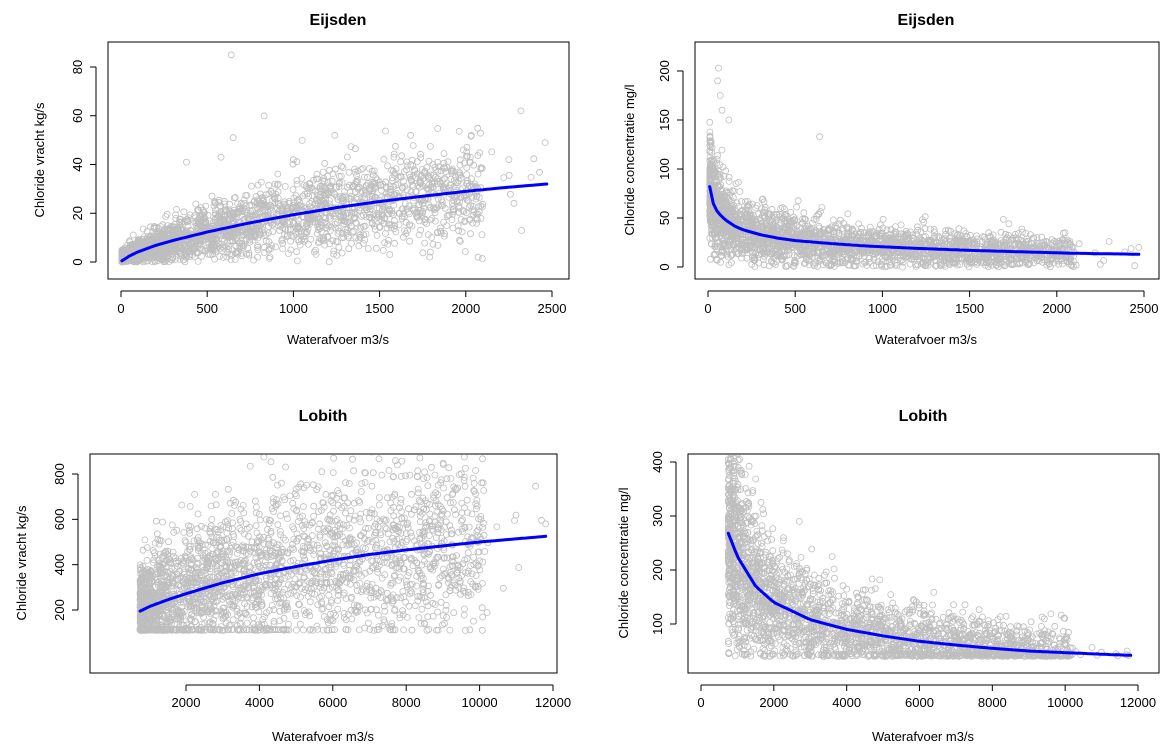 The height and width of the screenshot is (747, 1171). What do you see at coordinates (338, 20) in the screenshot?
I see `chart-title: Eijsden` at bounding box center [338, 20].